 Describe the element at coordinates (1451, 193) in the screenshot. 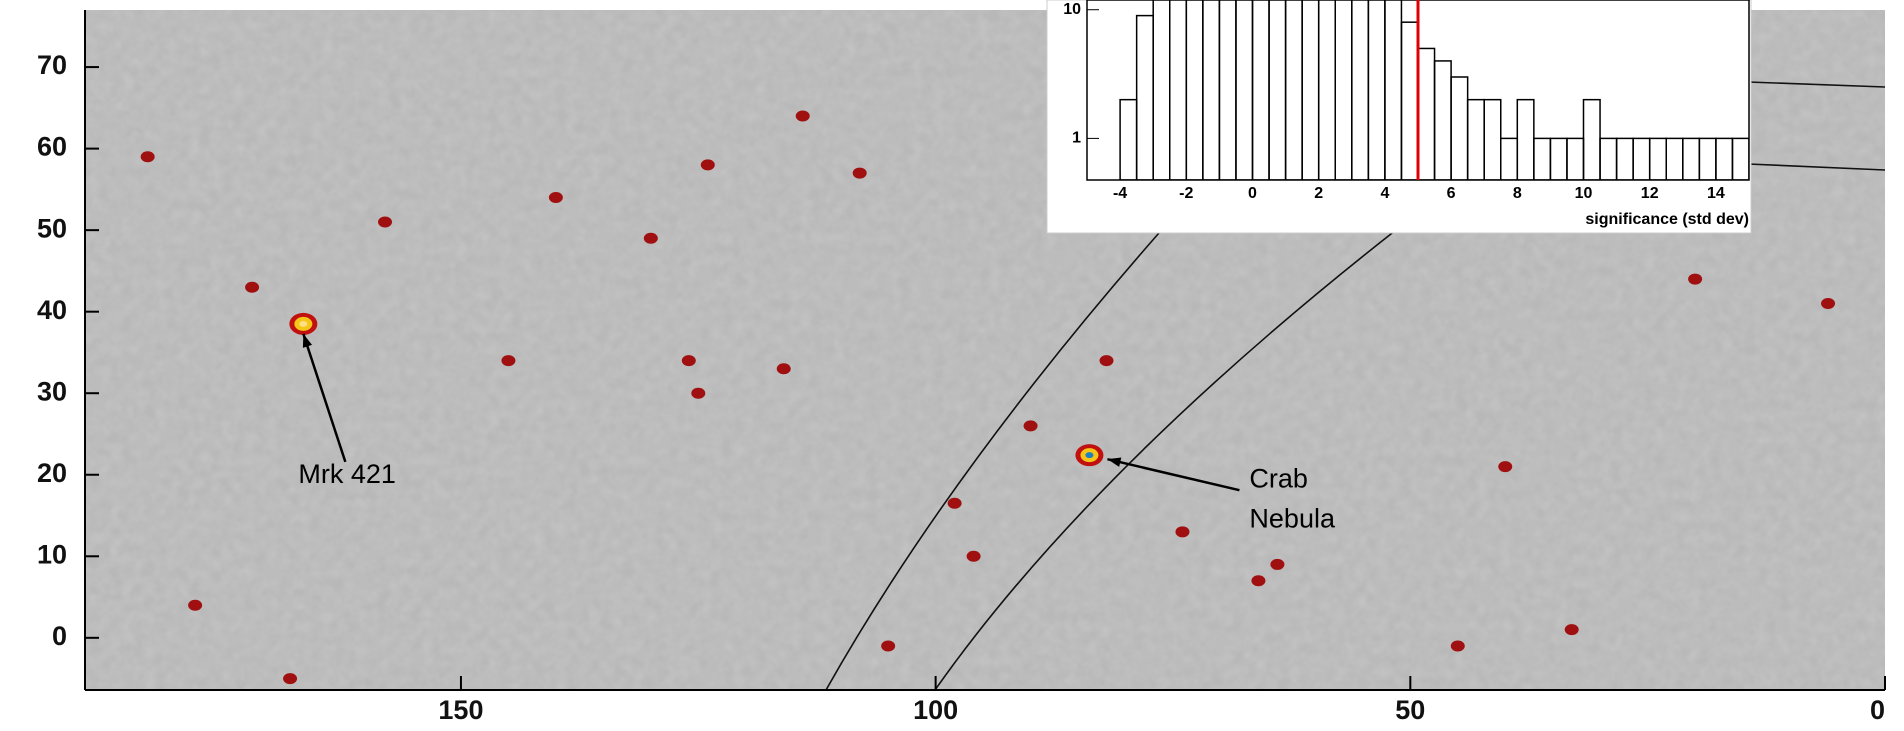

I see `x-tick-label: 6` at that location.